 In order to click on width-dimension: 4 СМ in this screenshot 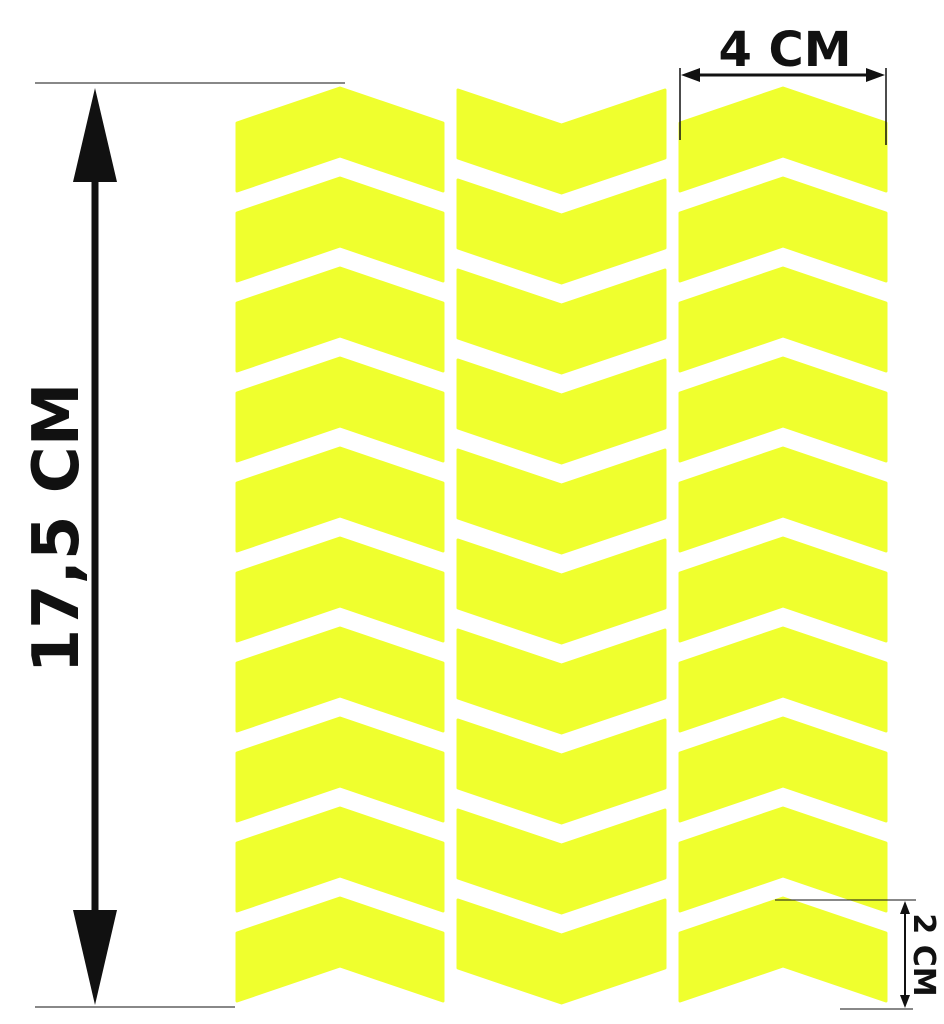, I will do `click(783, 83)`.